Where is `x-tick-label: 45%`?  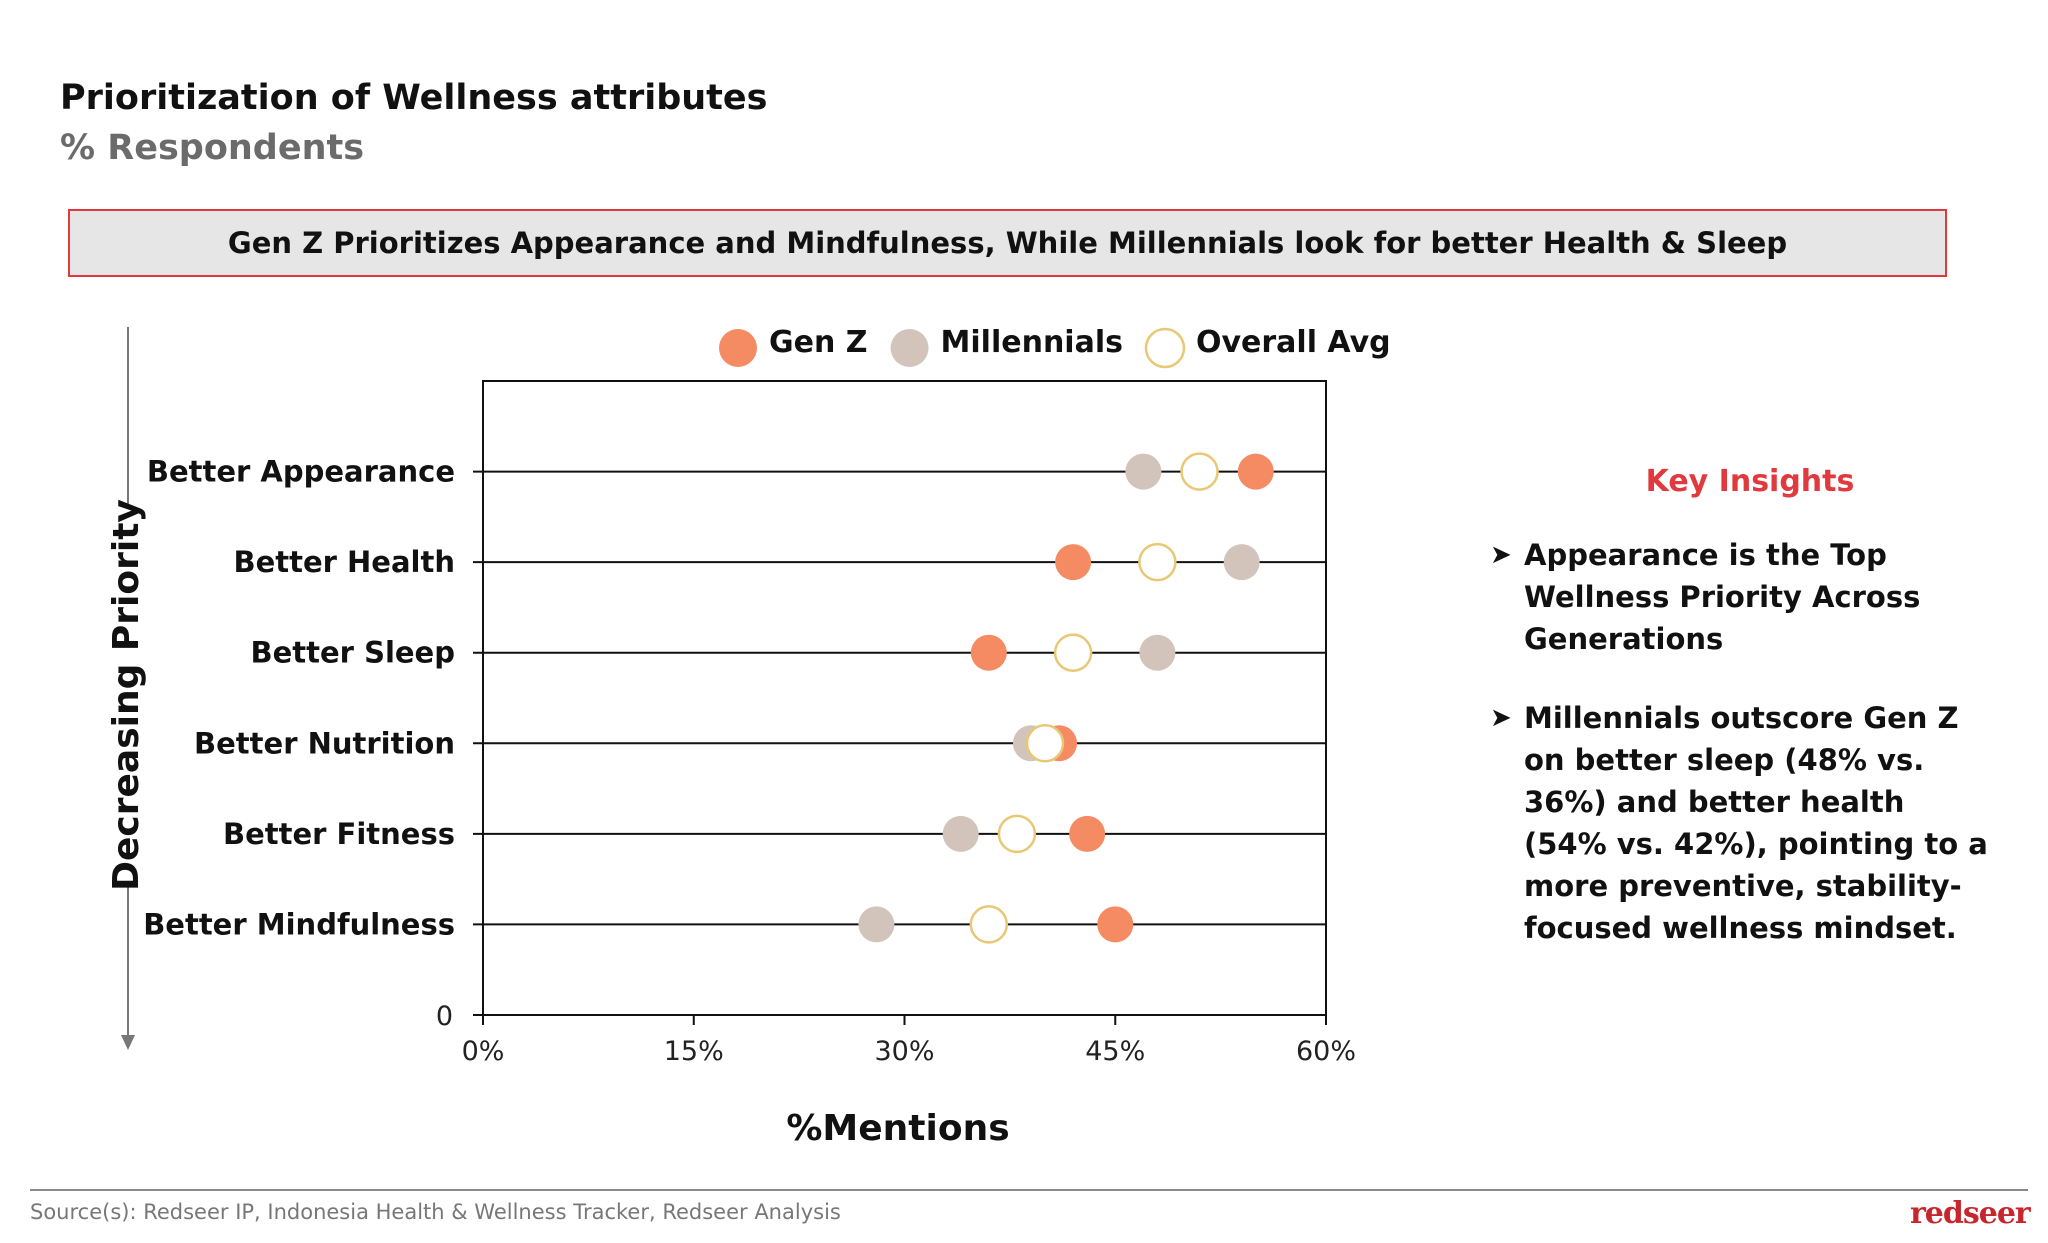
x-tick-label: 45% is located at coordinates (1115, 1051).